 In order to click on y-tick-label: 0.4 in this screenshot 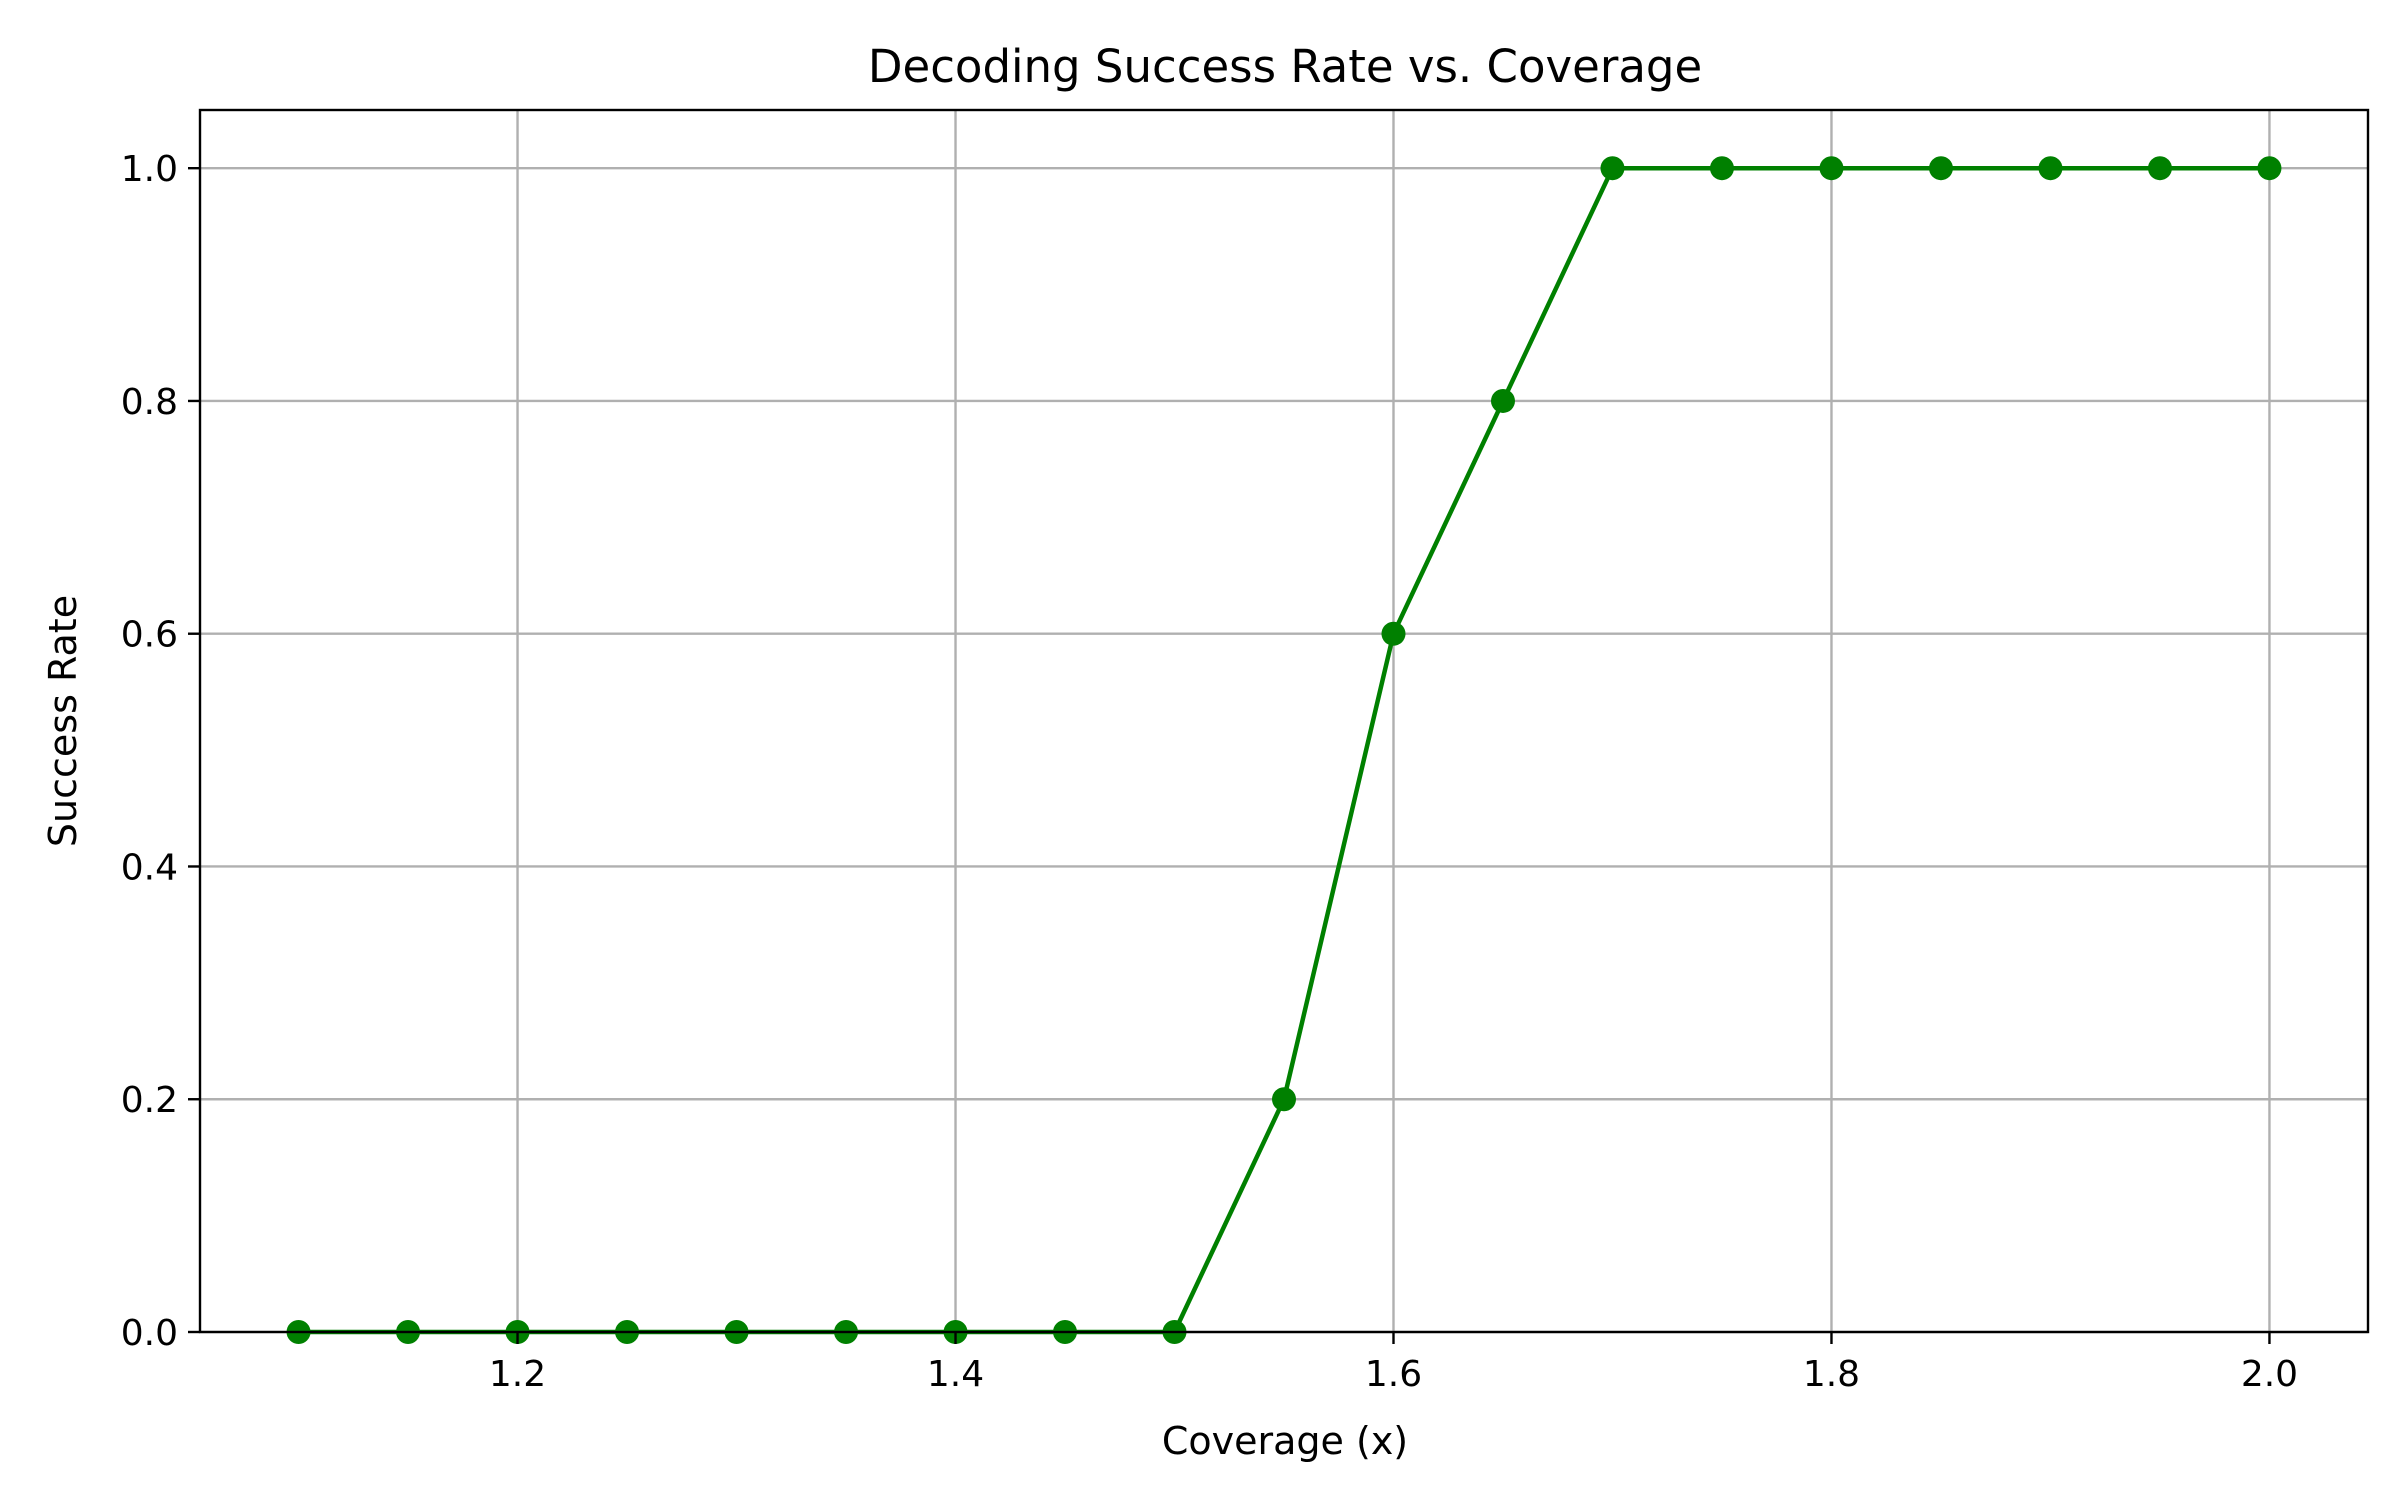, I will do `click(149, 867)`.